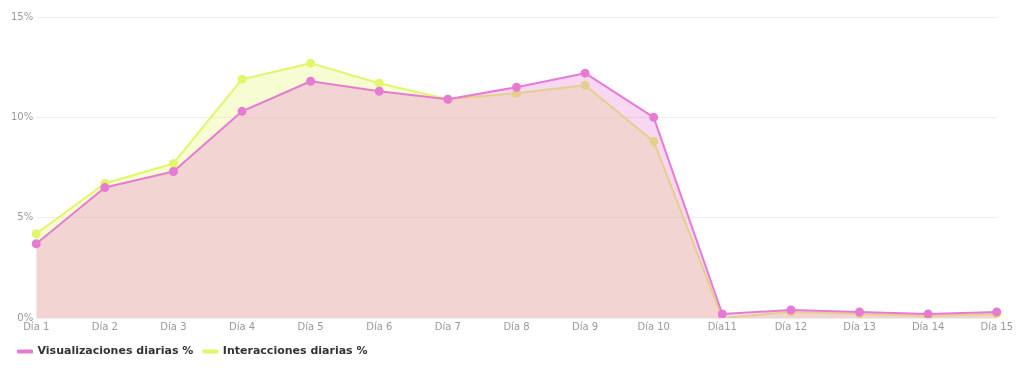 This screenshot has width=1024, height=375. Describe the element at coordinates (516, 326) in the screenshot. I see `x-tick-label: Día 8` at that location.